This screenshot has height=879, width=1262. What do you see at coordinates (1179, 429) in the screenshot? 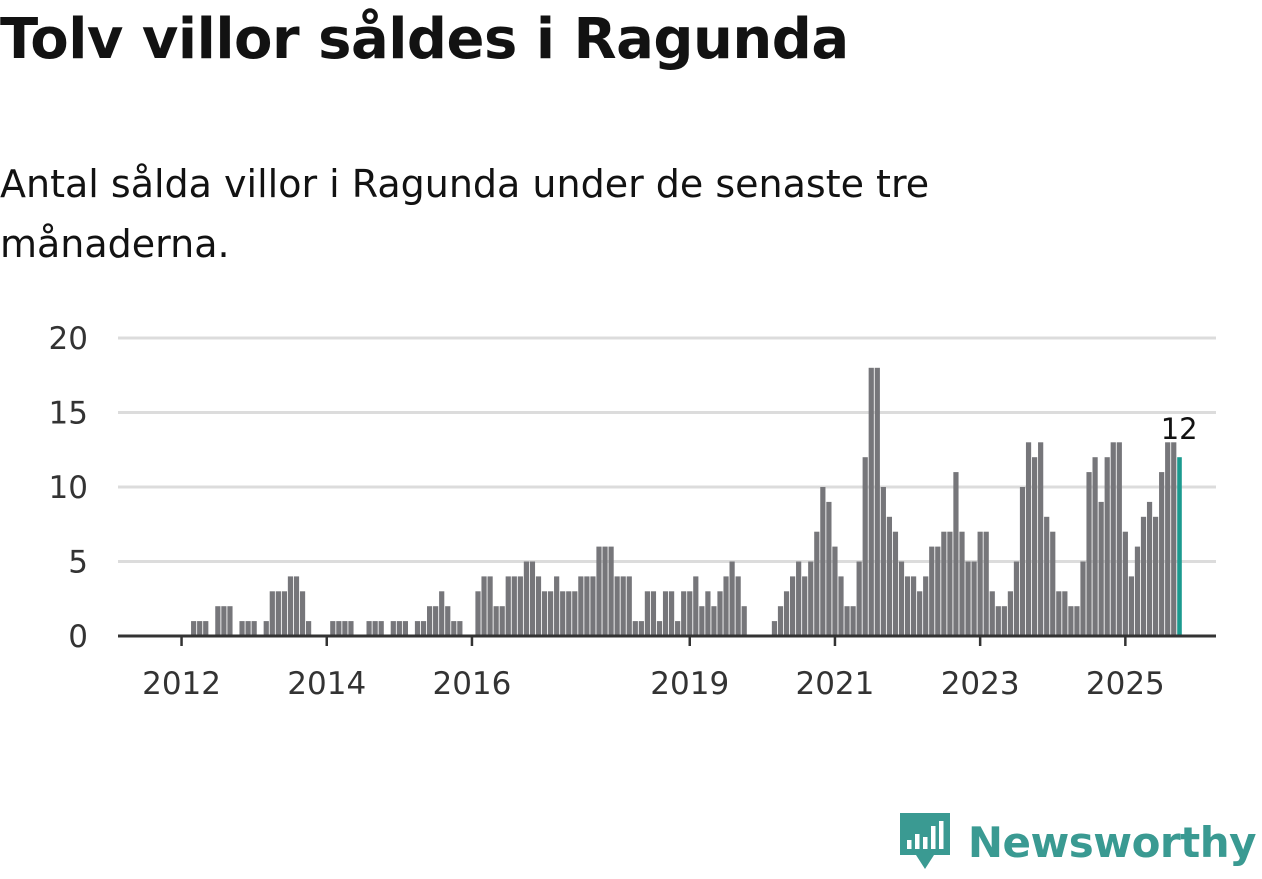
I see `last-value-label: 12` at bounding box center [1179, 429].